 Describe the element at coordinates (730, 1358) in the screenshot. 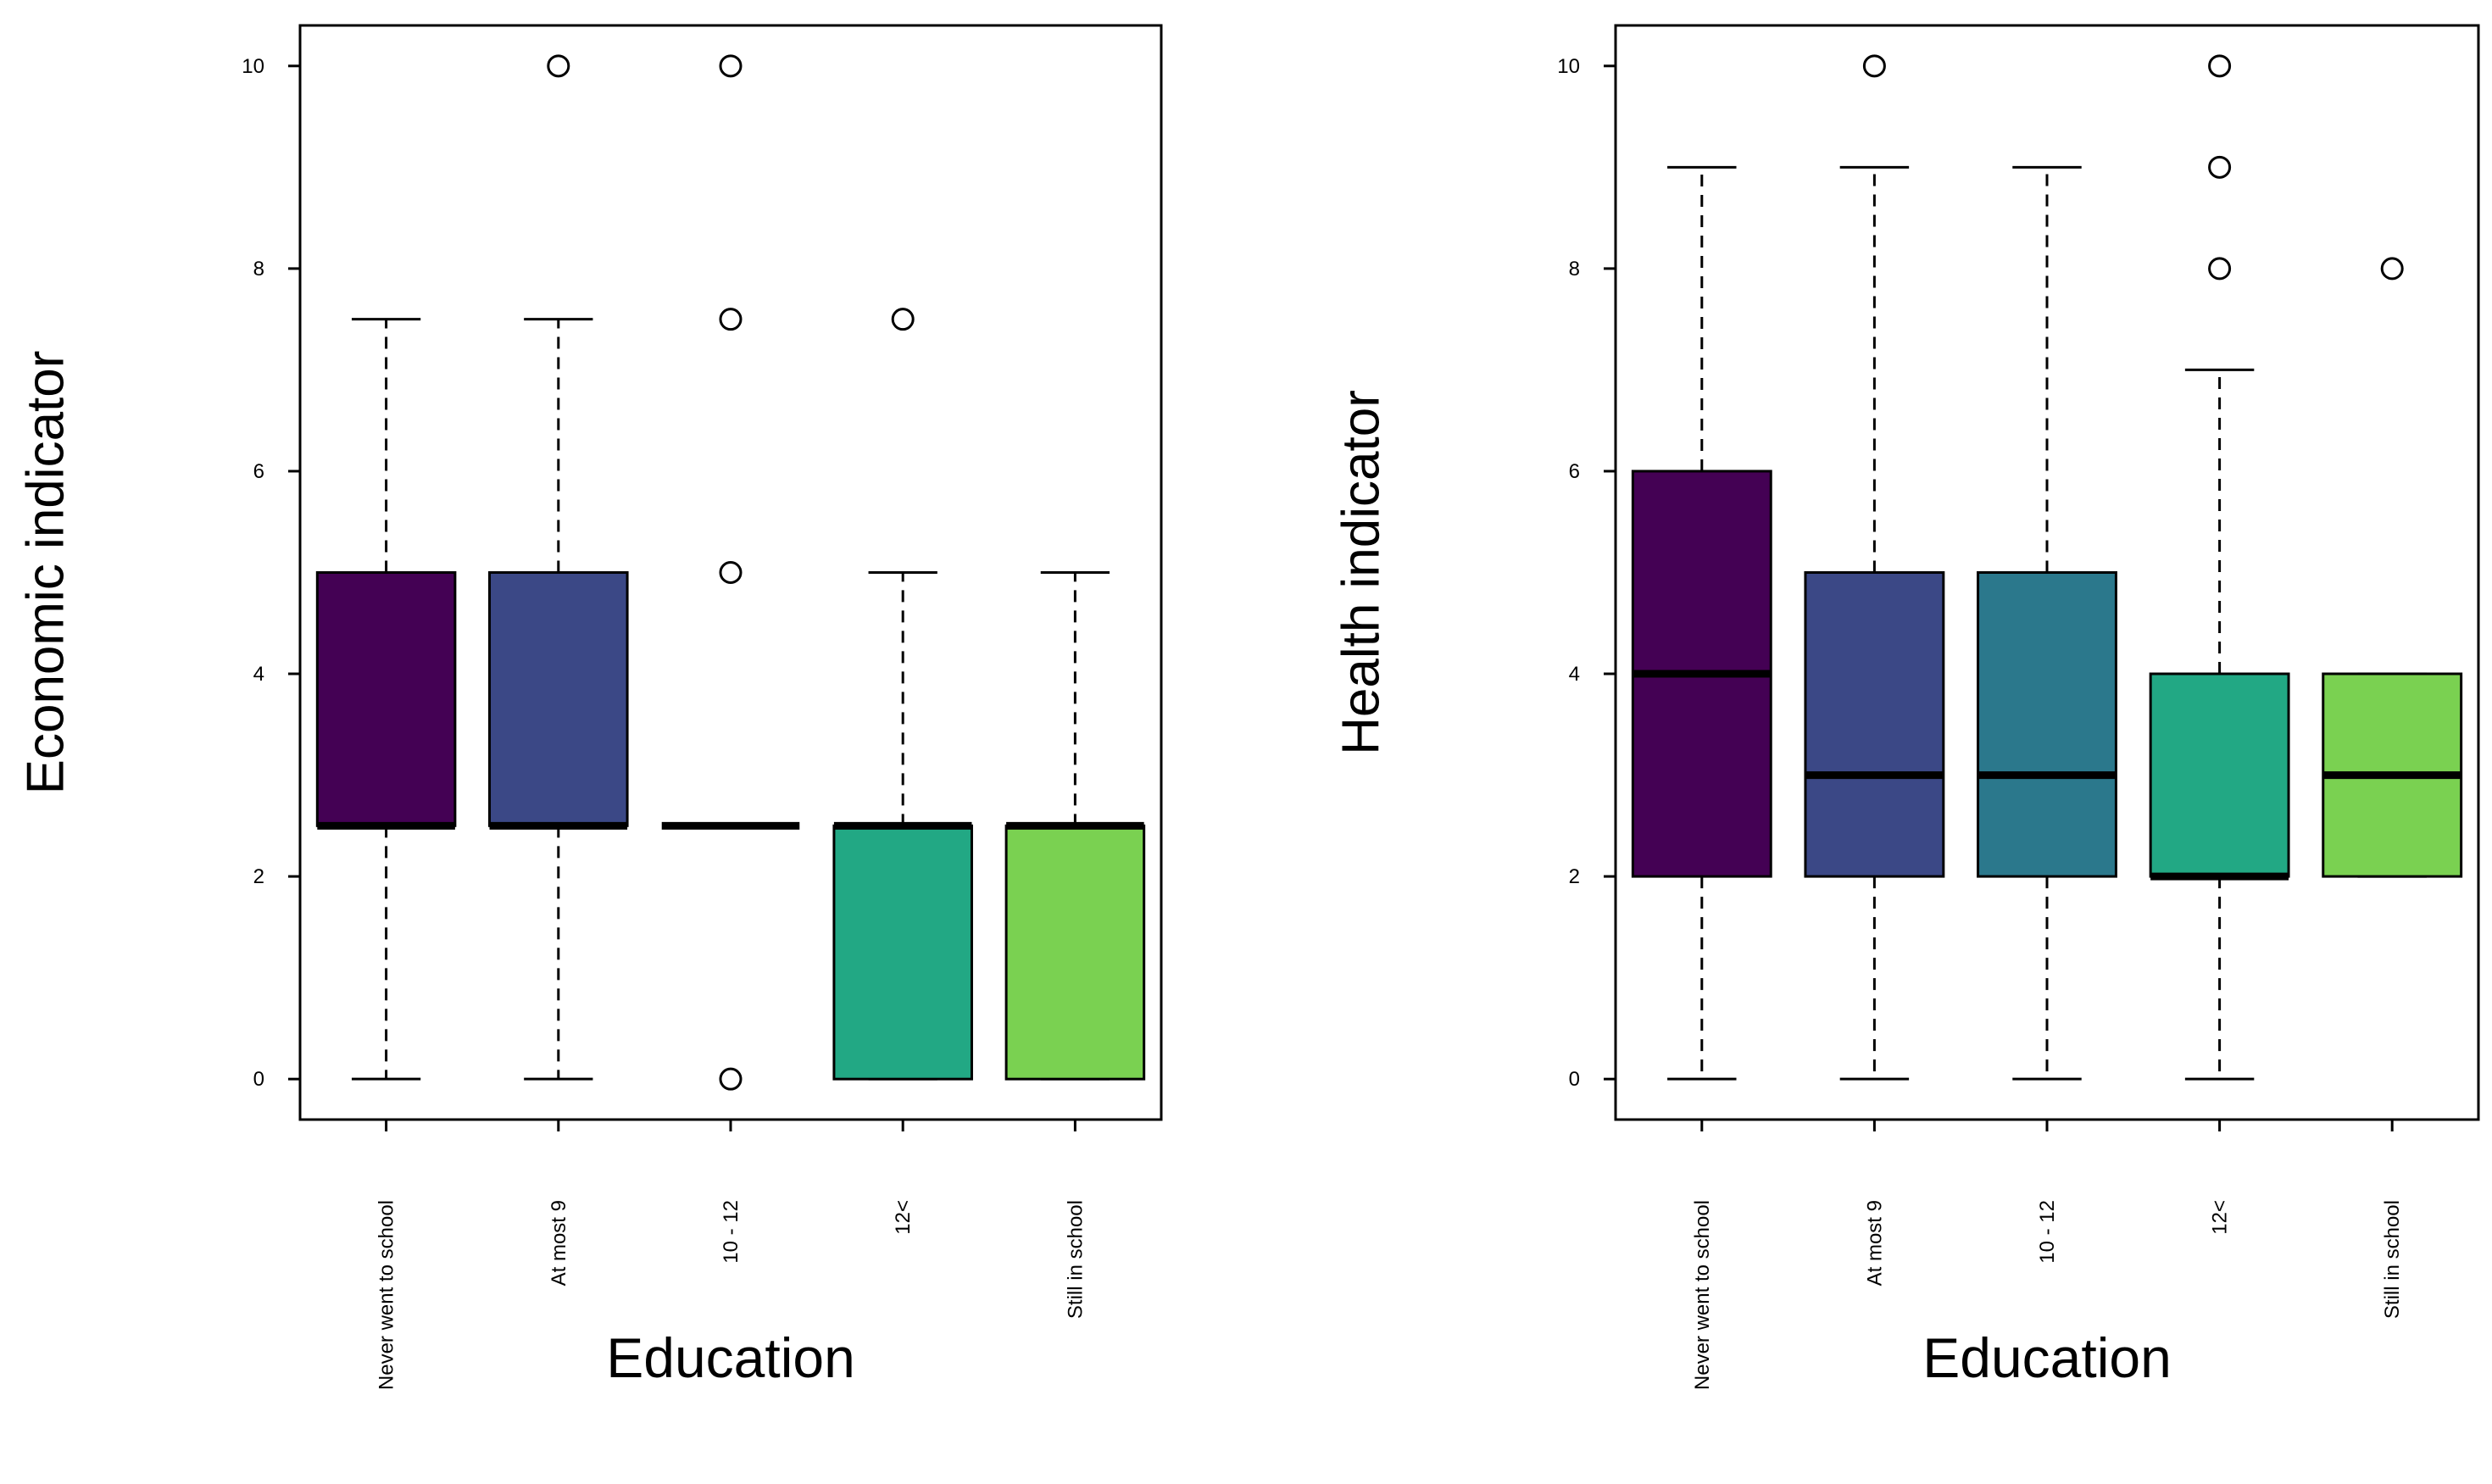

I see `chart-0-x-axis-title: Education` at that location.